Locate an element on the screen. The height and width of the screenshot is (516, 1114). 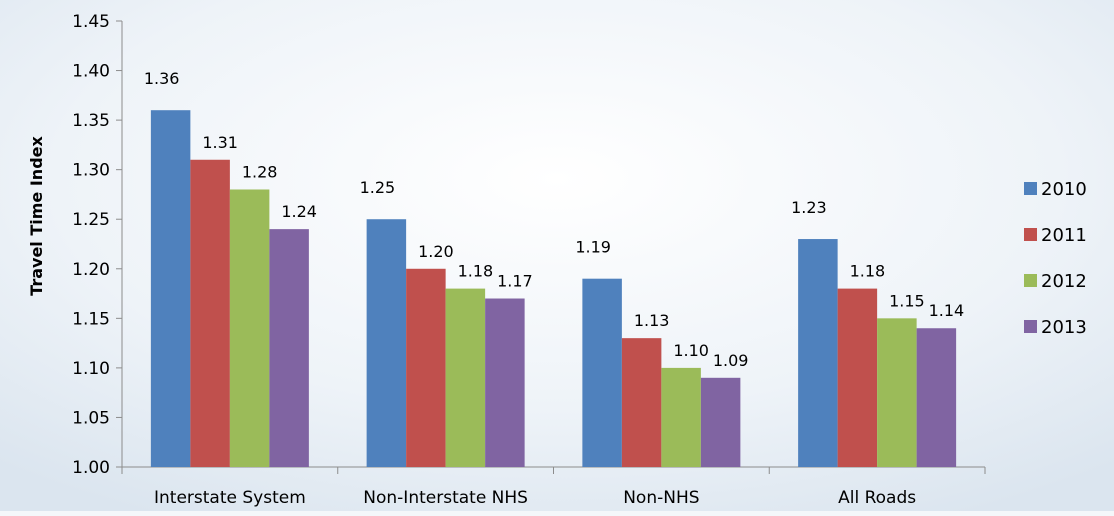
data-label: 1.23 is located at coordinates (809, 207).